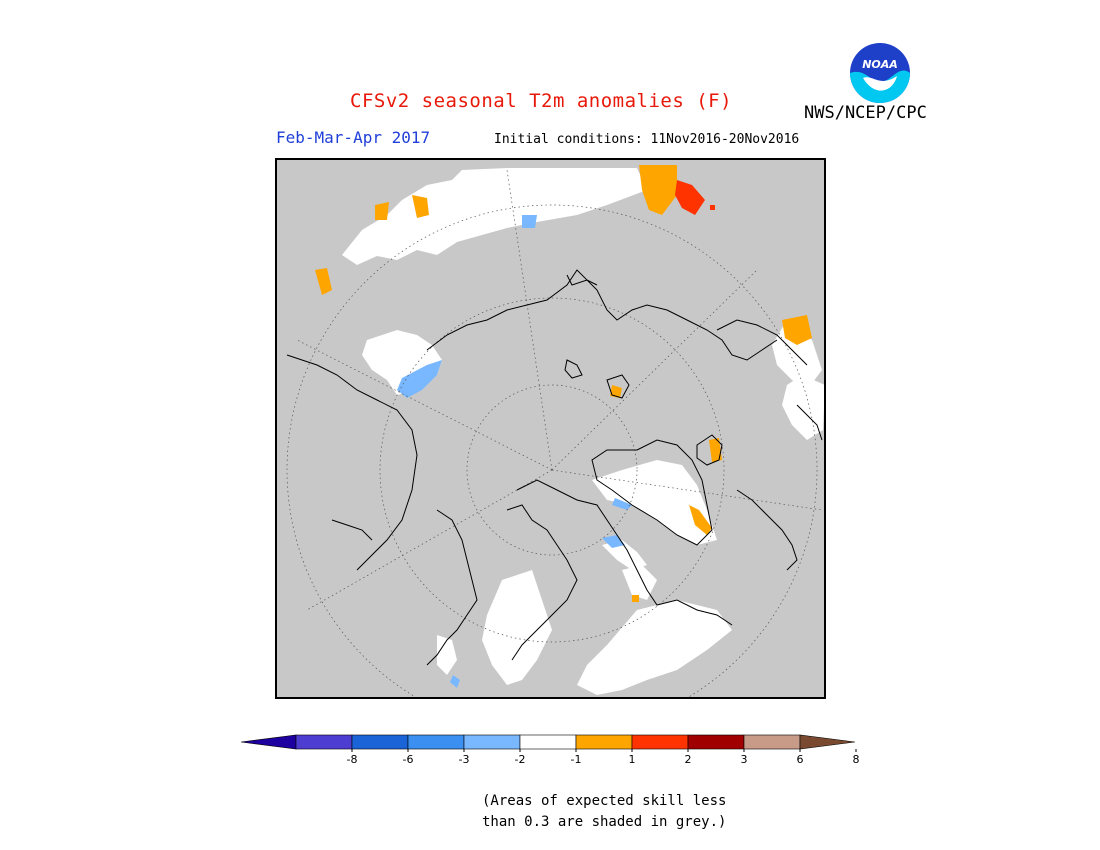 Image resolution: width=1100 pixels, height=850 pixels. I want to click on legend-arrow-low, so click(268, 742).